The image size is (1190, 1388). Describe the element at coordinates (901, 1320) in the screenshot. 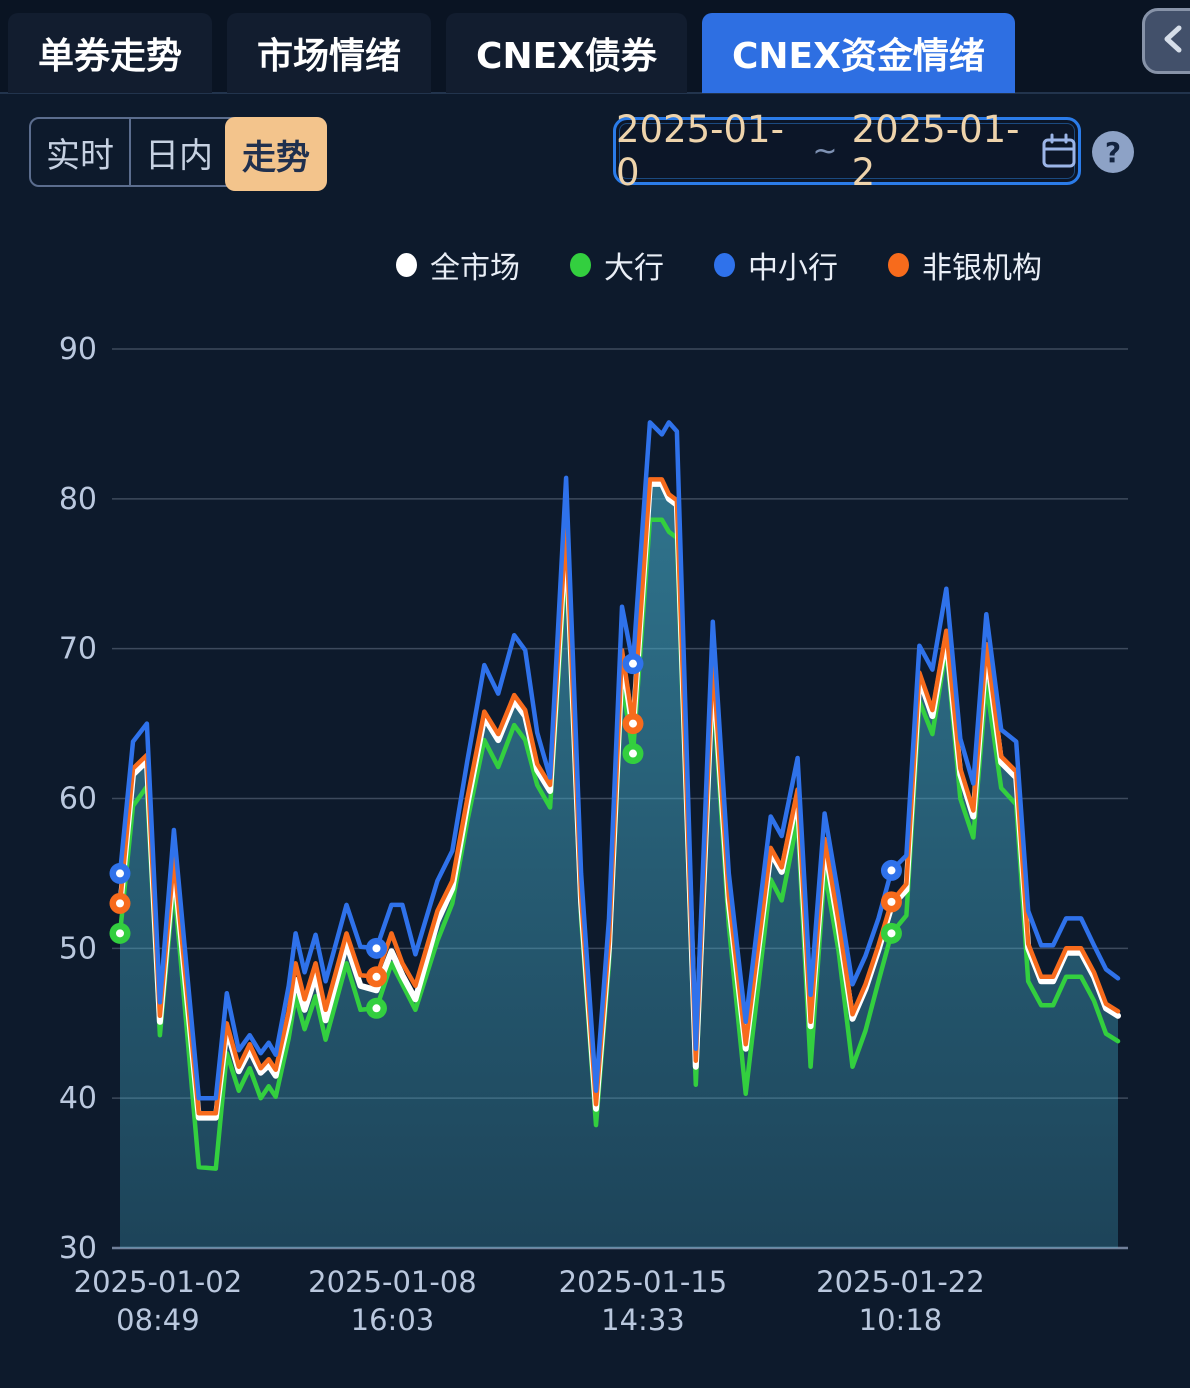

I see `x-tick-label-time: 10:18` at that location.